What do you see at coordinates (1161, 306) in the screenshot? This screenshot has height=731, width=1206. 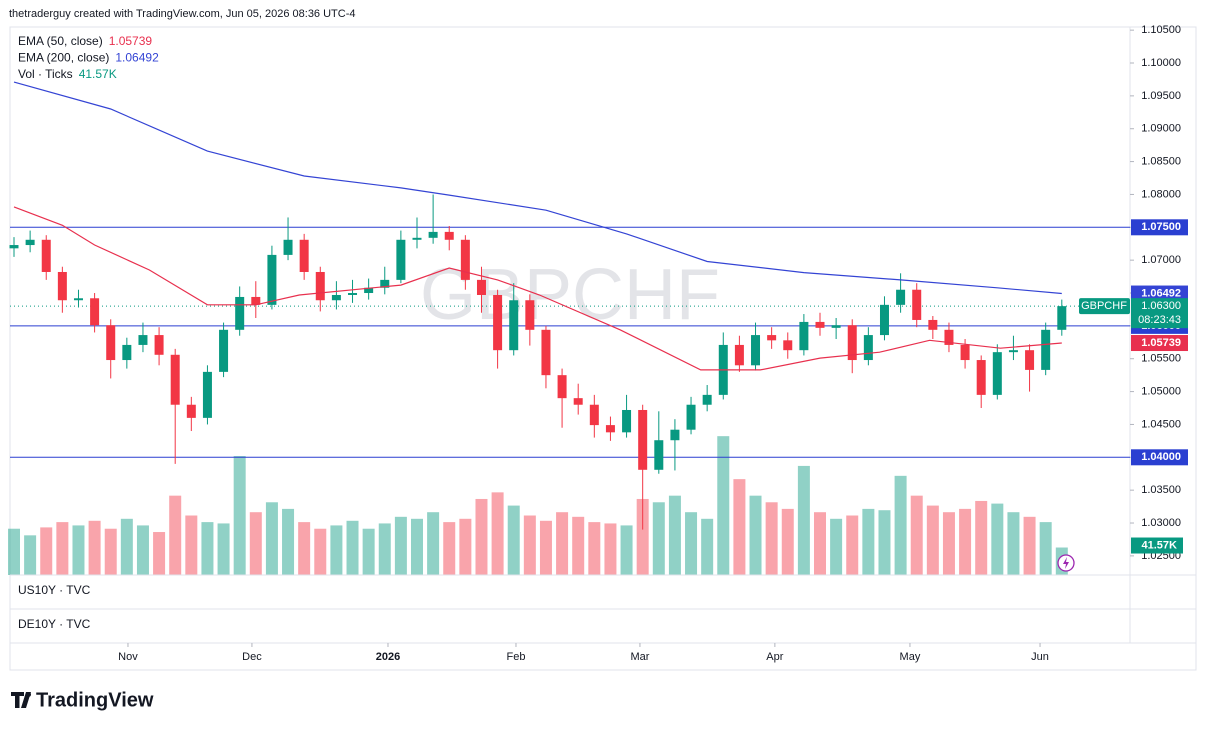 I see `price-tag-label: 1.06300` at bounding box center [1161, 306].